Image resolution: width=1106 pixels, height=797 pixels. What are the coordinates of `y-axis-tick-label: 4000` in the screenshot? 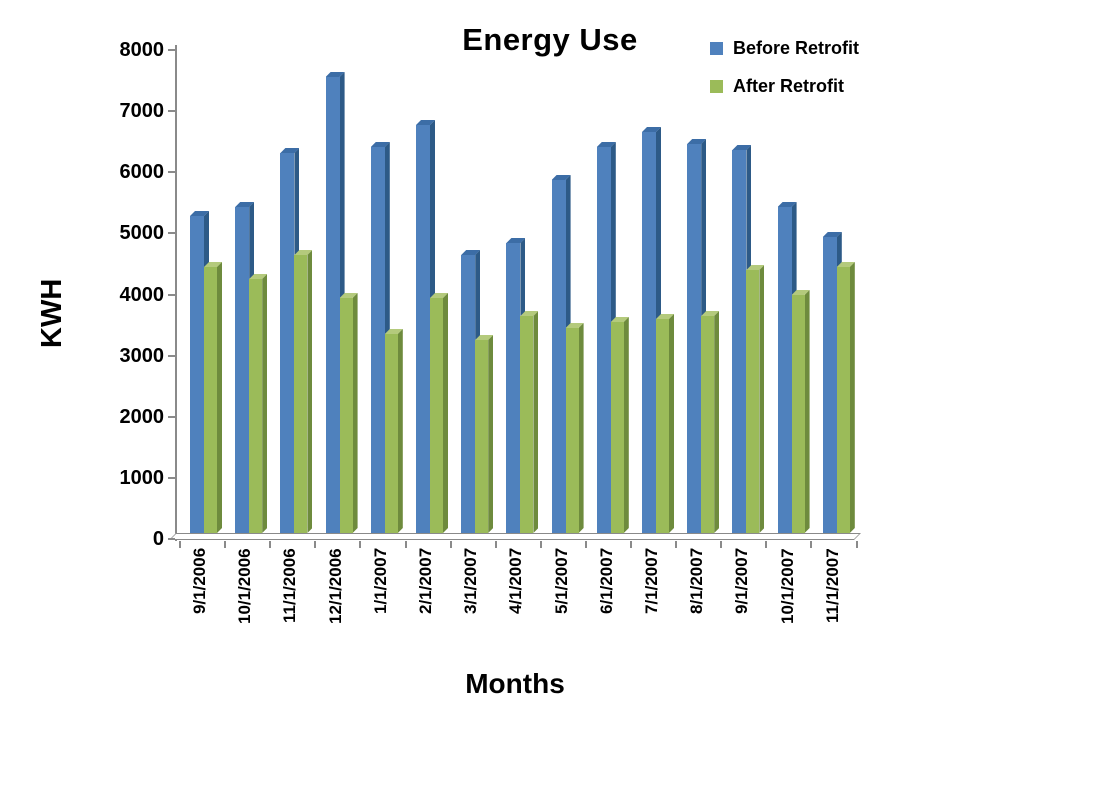 It's located at (142, 294).